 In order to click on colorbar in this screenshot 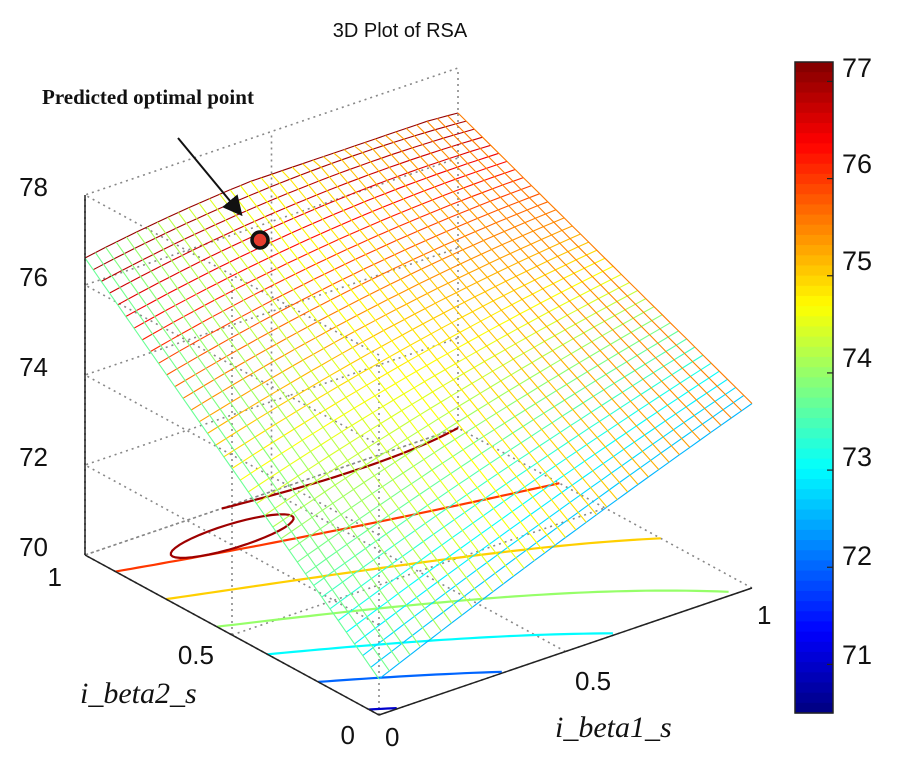, I will do `click(814, 387)`.